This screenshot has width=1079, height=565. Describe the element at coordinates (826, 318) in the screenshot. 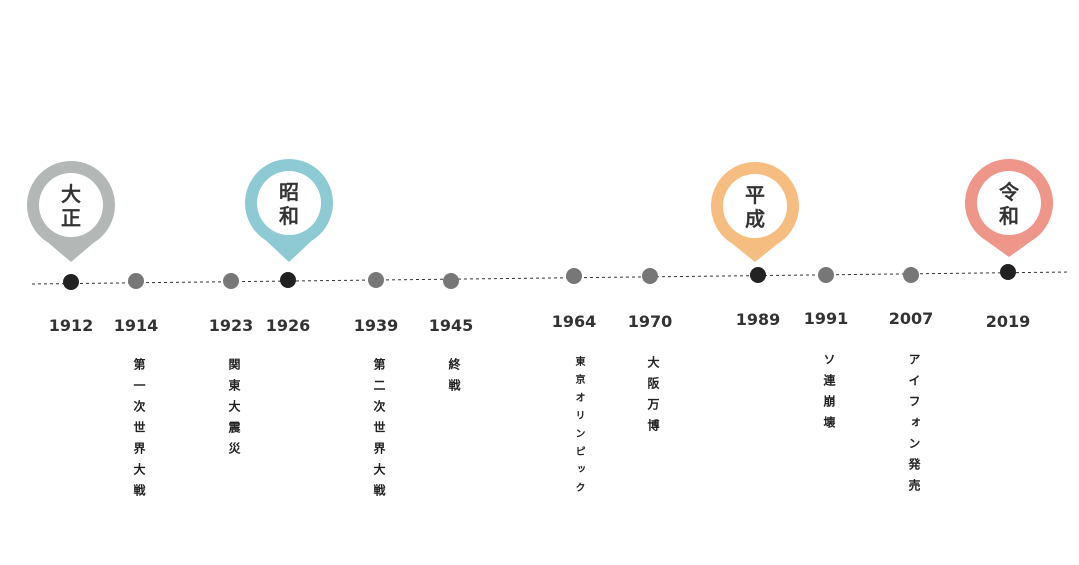

I see `year-label-1991: 1991` at that location.